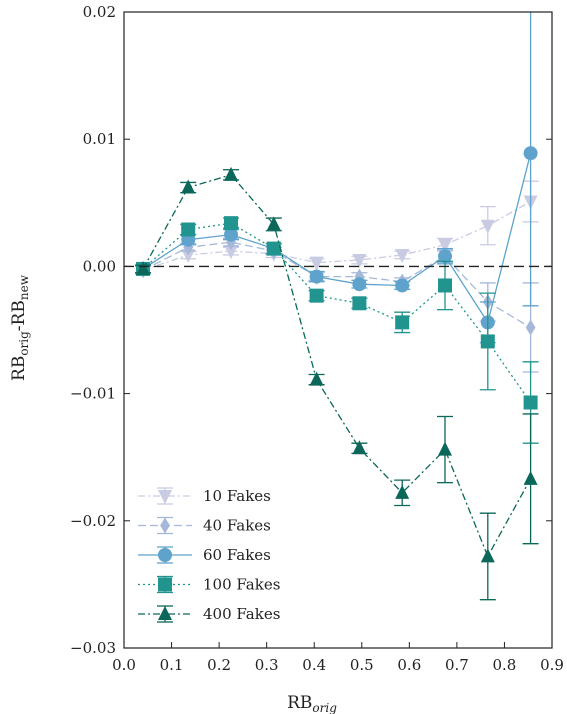 This screenshot has width=567, height=714. Describe the element at coordinates (457, 665) in the screenshot. I see `x-tick-label: 0.7` at that location.